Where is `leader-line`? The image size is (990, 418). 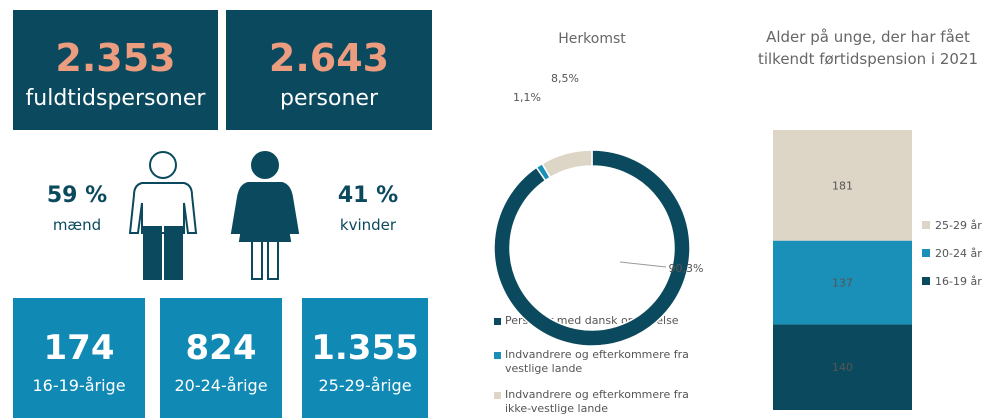 leader-line is located at coordinates (643, 264).